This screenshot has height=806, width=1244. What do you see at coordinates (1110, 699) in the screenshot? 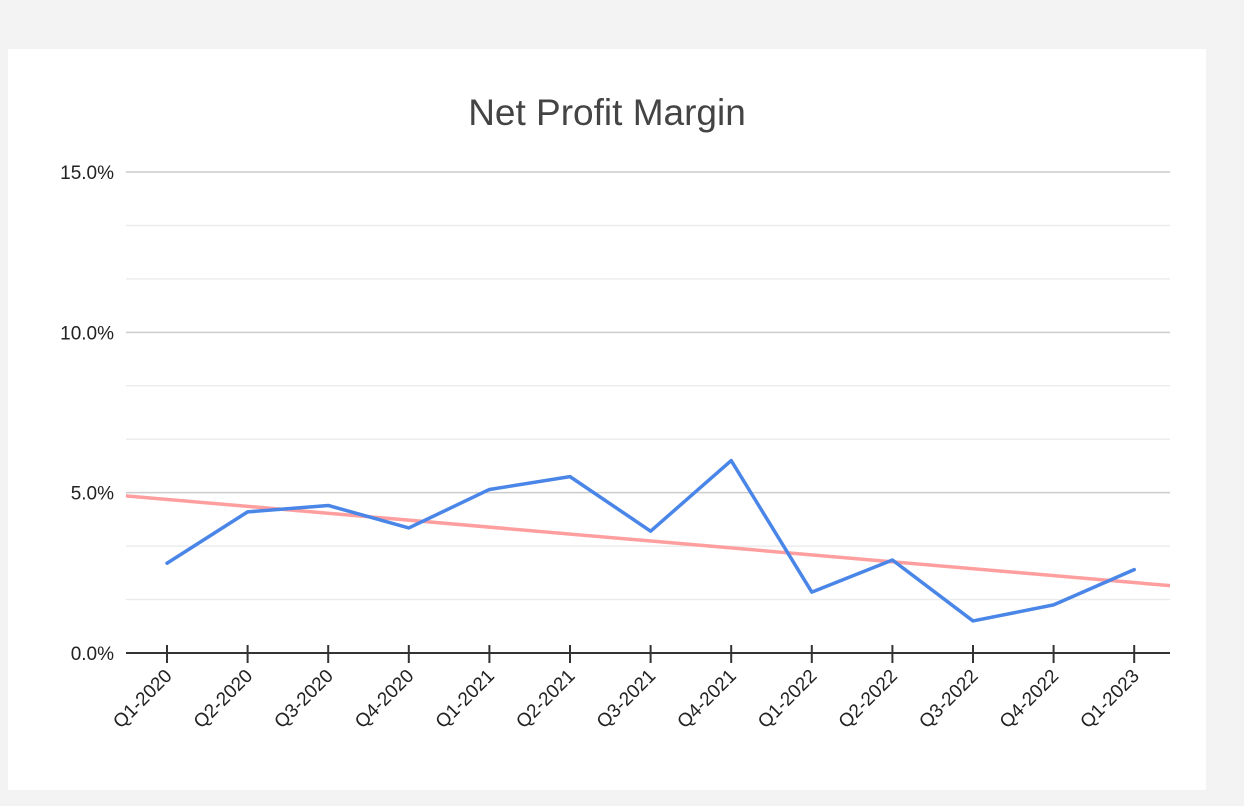
I see `x-tick-label: Q1-2023` at bounding box center [1110, 699].